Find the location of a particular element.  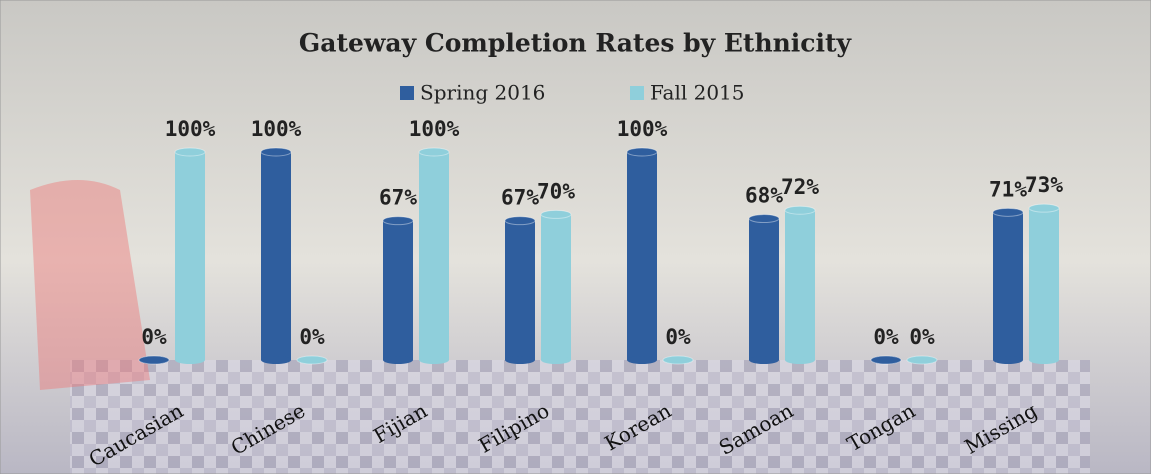

value-label: 71% is located at coordinates (1008, 189).